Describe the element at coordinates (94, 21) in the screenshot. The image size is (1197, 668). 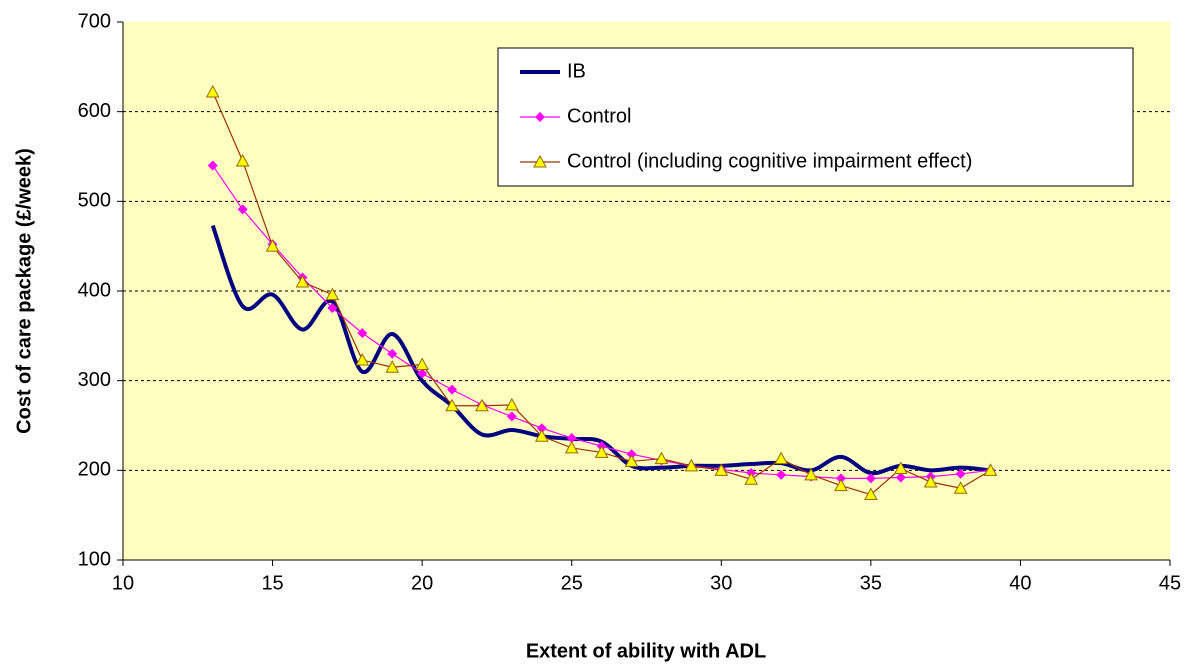
I see `y-tick-label: 700` at that location.